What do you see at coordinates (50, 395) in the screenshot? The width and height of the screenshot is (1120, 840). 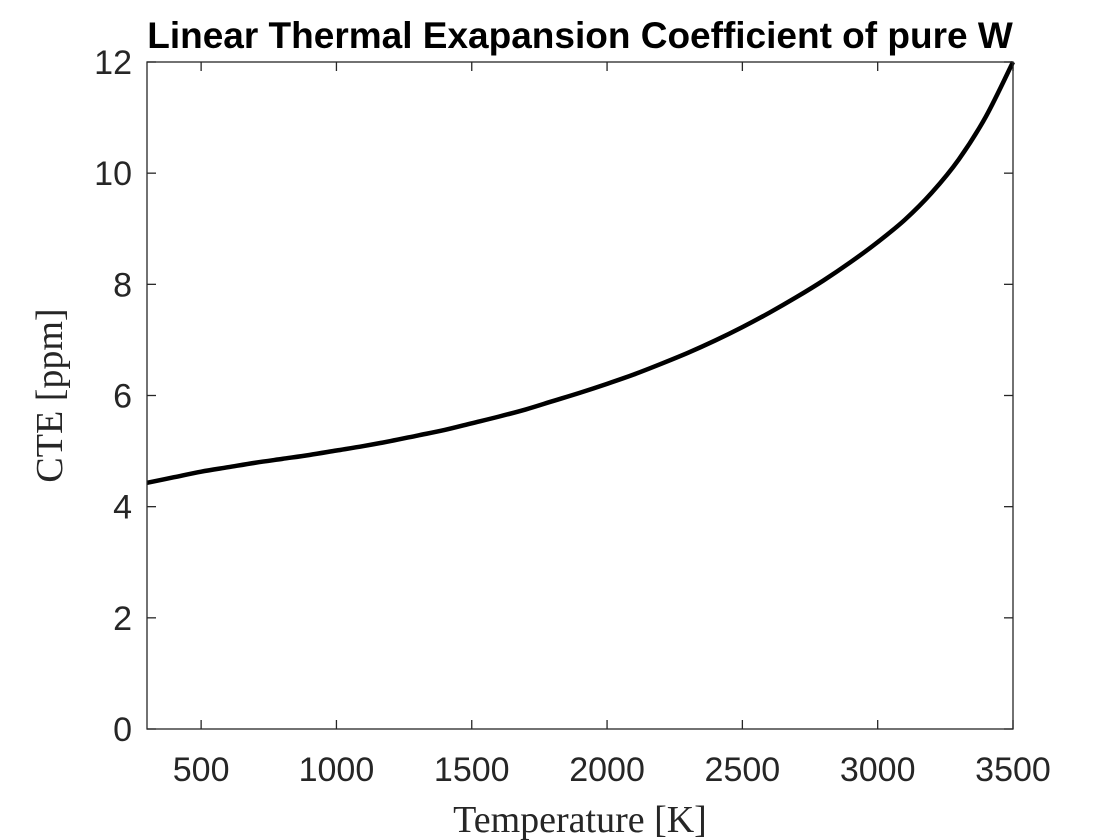 I see `y-axis-label: CTE [ppm]` at bounding box center [50, 395].